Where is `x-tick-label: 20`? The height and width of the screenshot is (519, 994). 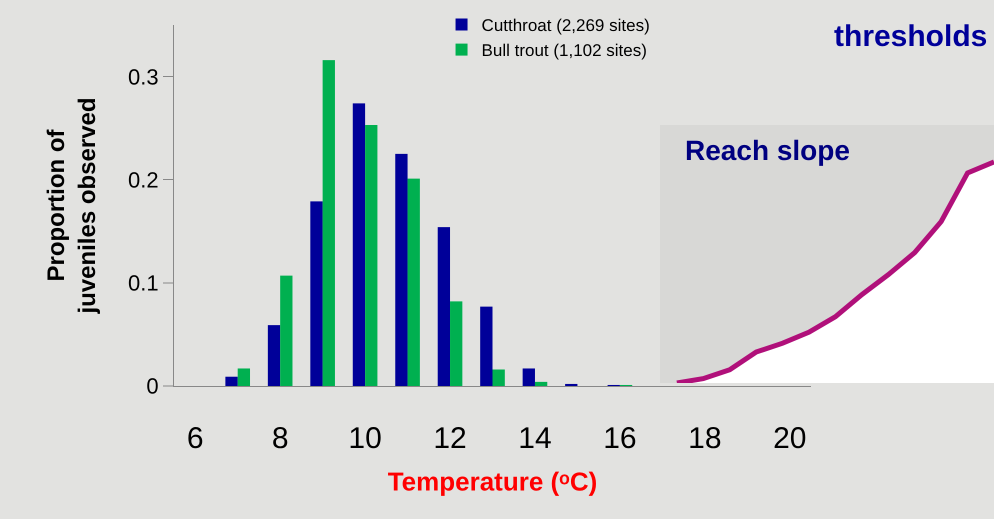
x-tick-label: 20 is located at coordinates (789, 438).